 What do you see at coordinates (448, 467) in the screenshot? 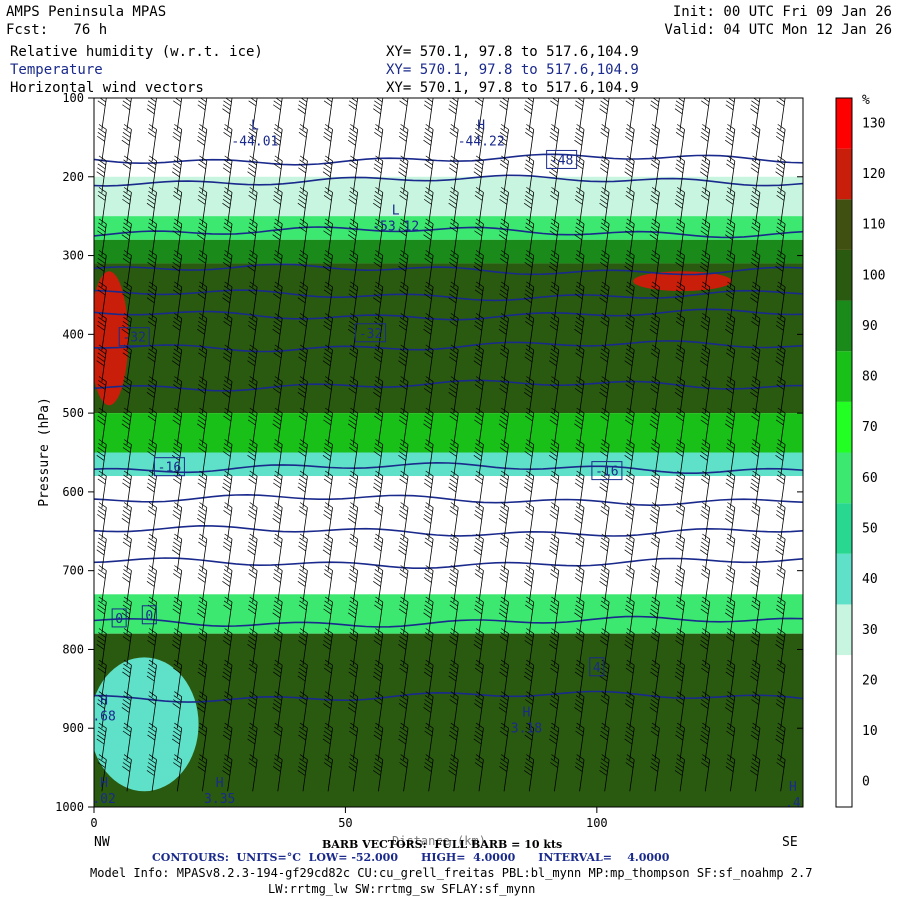
I see `temp-contour--16` at bounding box center [448, 467].